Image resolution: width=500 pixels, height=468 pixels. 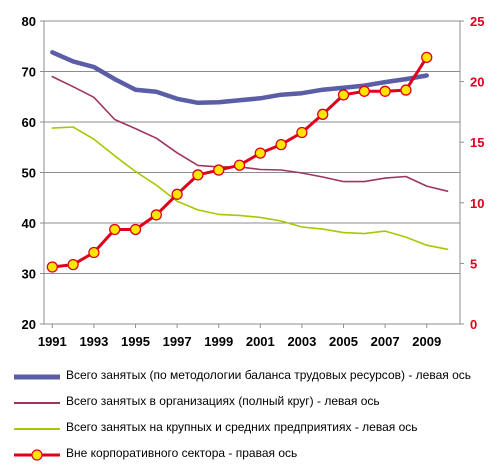 I want to click on x-tick-label: 1999, so click(x=218, y=341).